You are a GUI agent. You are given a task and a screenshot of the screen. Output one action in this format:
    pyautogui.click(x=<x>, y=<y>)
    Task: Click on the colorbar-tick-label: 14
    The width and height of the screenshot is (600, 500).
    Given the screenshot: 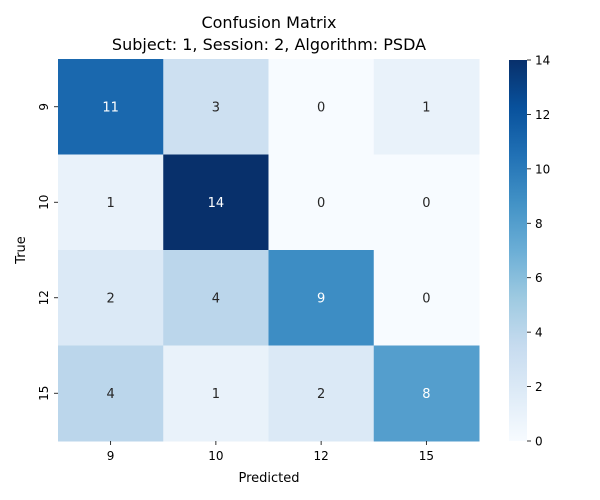 What is the action you would take?
    pyautogui.click(x=542, y=61)
    